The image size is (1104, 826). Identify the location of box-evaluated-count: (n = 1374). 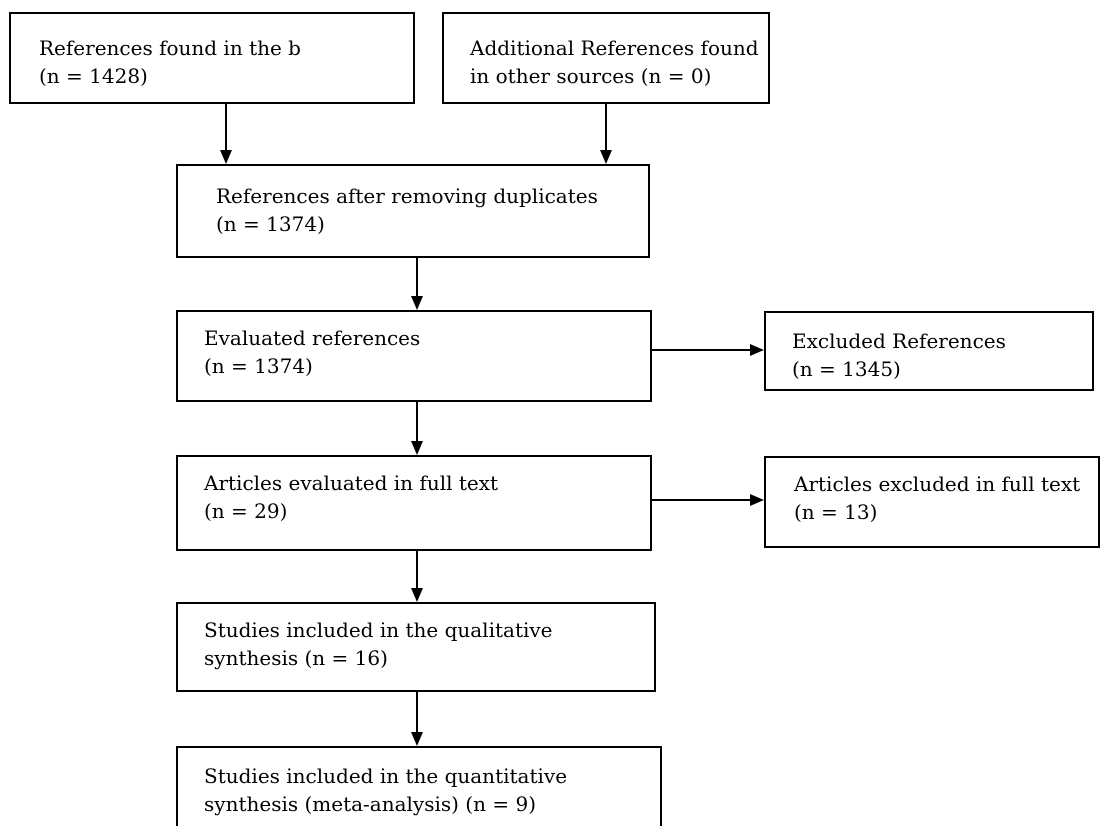
(258, 366).